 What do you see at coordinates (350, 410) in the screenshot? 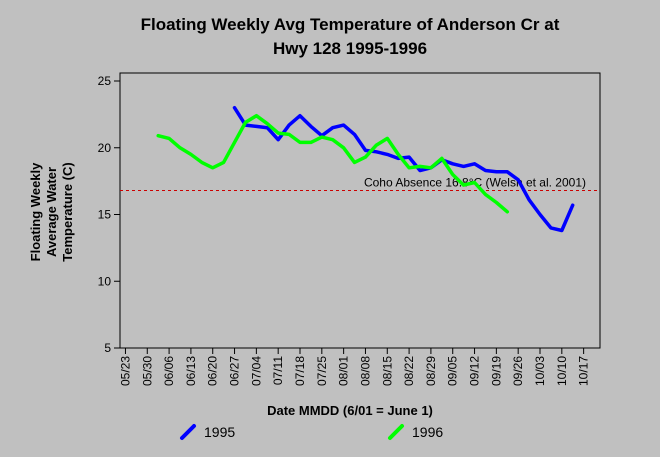
I see `x-axis-label: Date MMDD (6/01 = June 1)` at bounding box center [350, 410].